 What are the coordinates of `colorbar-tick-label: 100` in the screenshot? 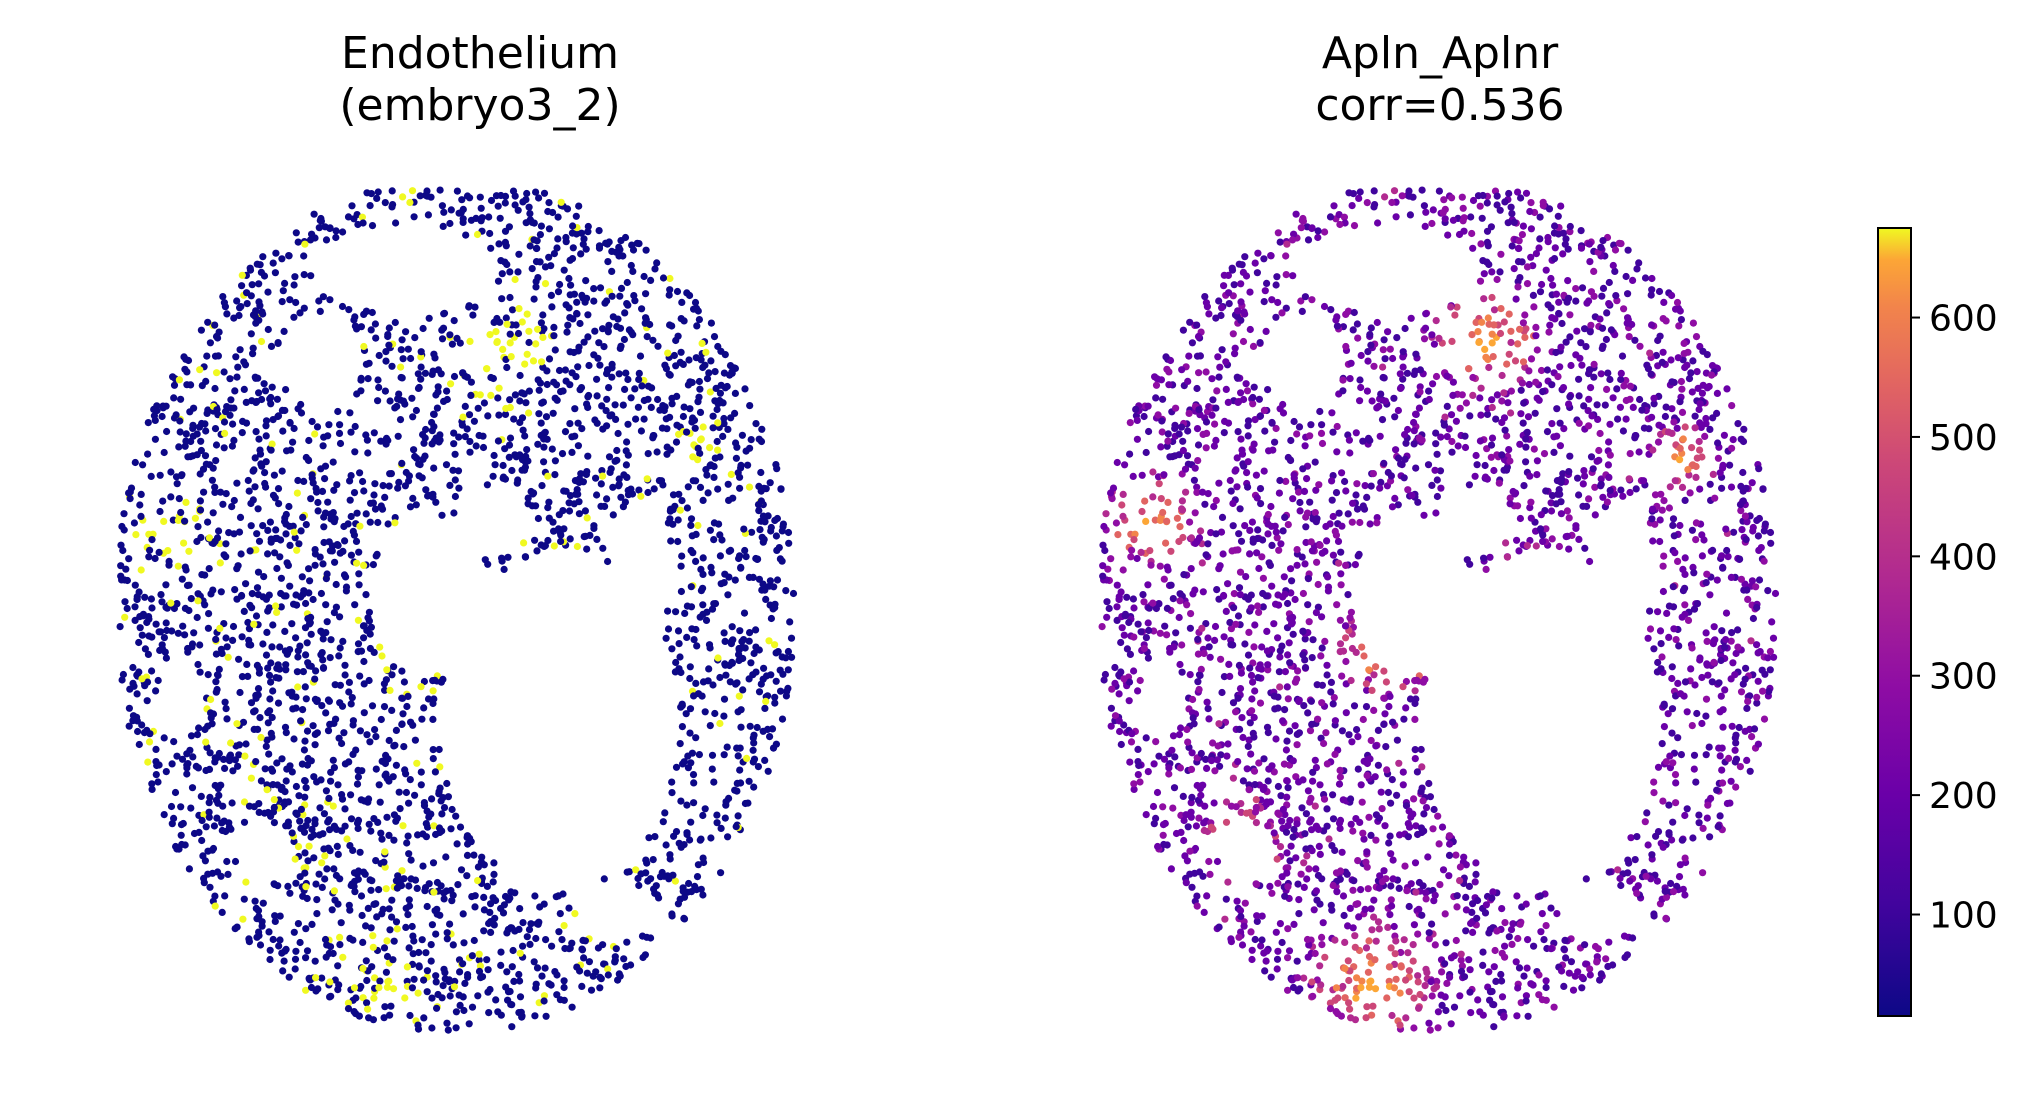 It's located at (1963, 916).